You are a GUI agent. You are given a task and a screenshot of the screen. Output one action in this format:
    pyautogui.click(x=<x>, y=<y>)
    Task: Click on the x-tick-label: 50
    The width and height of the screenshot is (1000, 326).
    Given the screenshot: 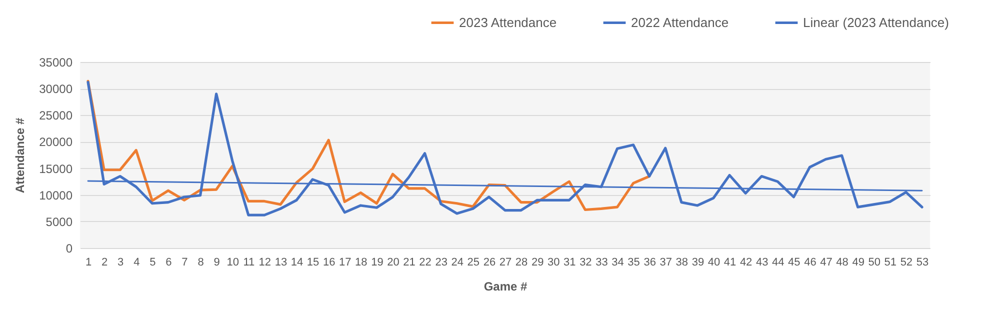 What is the action you would take?
    pyautogui.click(x=874, y=262)
    